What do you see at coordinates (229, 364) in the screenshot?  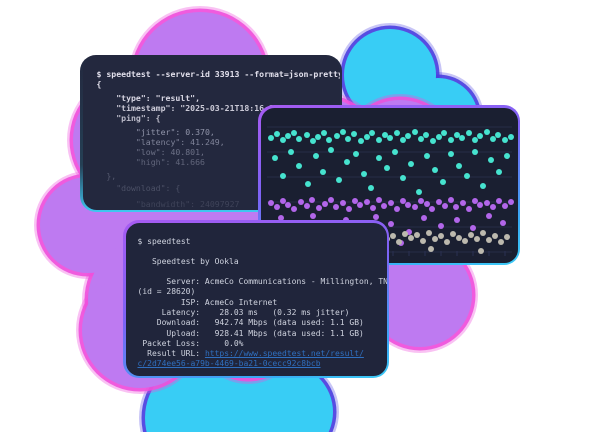 I see `result-url-link: c/2d74ee56-a79b-4469-ba21-0cecc92c8bcb` at bounding box center [229, 364].